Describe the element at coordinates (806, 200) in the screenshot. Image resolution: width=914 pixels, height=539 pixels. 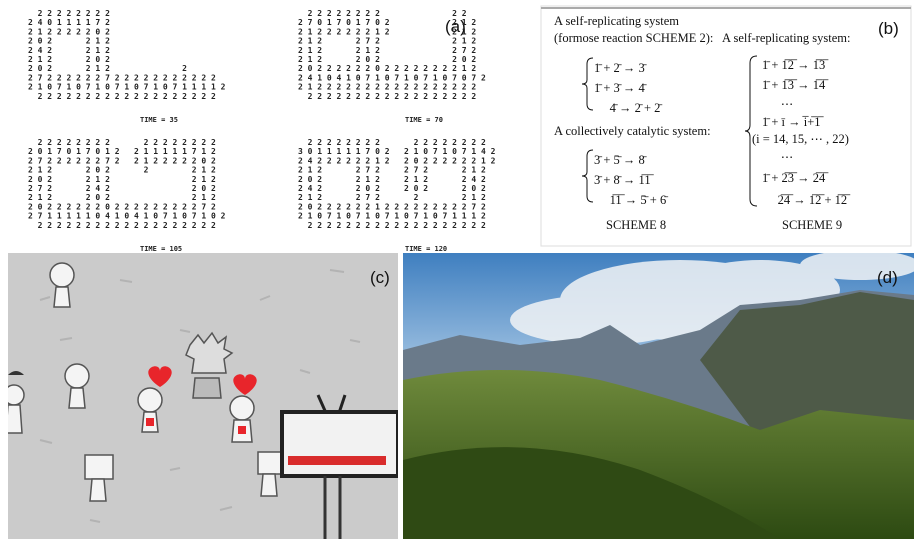
I see `equation: 2̅4̅ → 1̅2̅ + 1̅2̅` at that location.